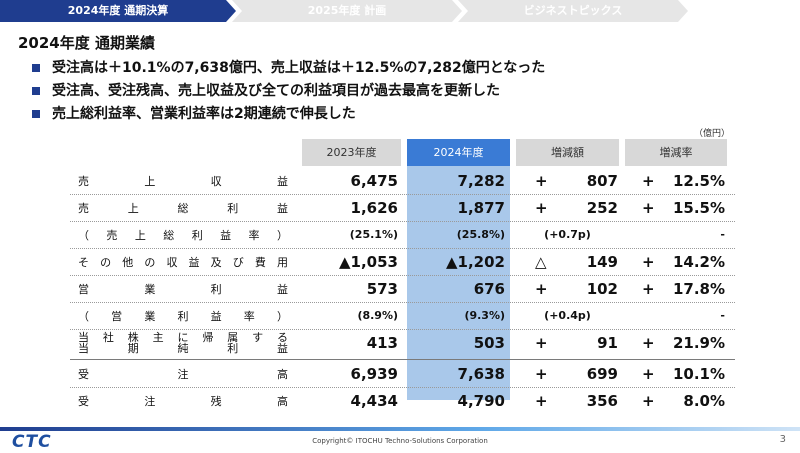 The width and height of the screenshot is (800, 453). I want to click on tab-business-topics: ビジネストピックス, so click(573, 11).